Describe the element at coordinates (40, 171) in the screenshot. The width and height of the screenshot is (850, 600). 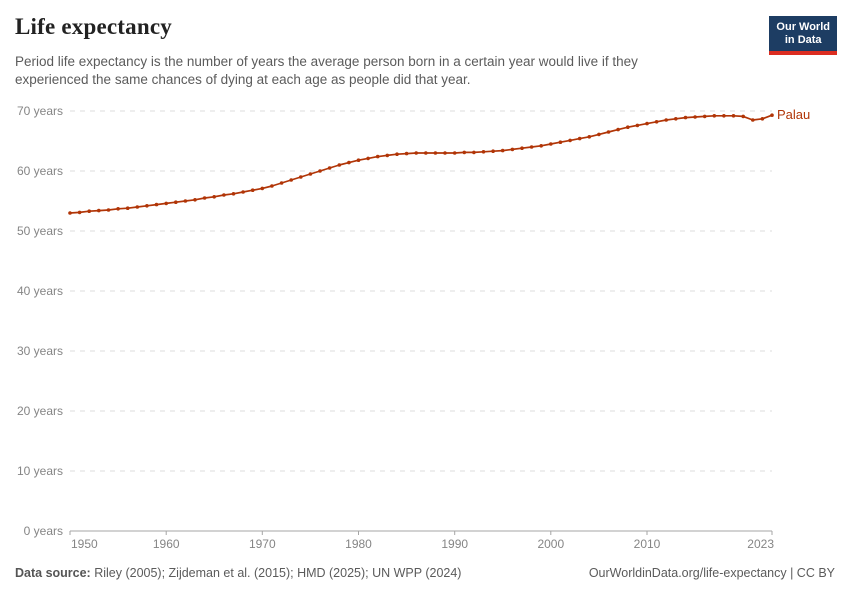
I see `y-tick-label: 60 years` at that location.